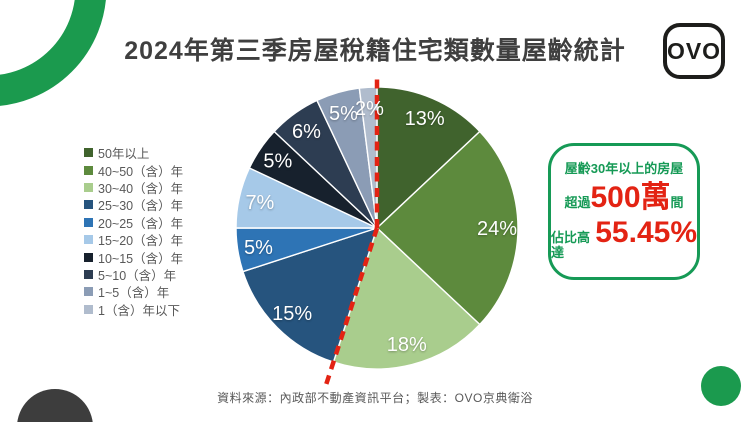 Image resolution: width=750 pixels, height=422 pixels. What do you see at coordinates (141, 223) in the screenshot?
I see `legend-label-4: 20~25（含）年` at bounding box center [141, 223].